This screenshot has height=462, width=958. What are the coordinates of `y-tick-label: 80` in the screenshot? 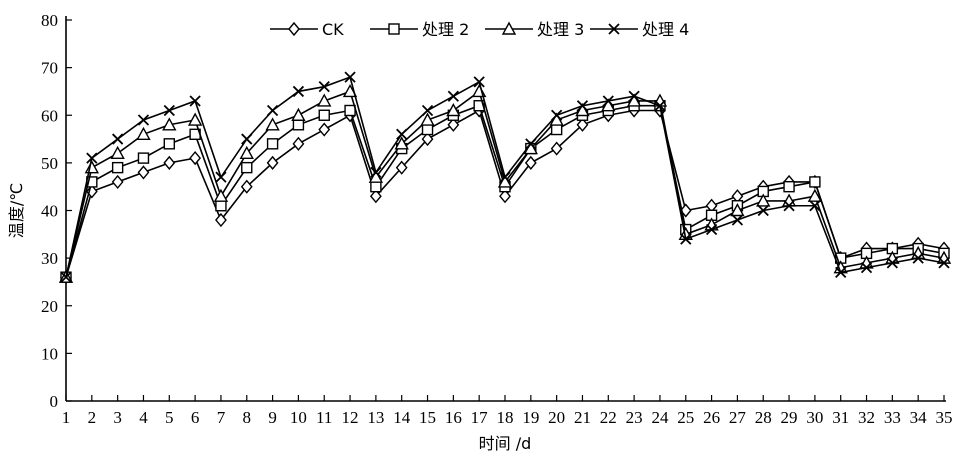 It's located at (49, 20).